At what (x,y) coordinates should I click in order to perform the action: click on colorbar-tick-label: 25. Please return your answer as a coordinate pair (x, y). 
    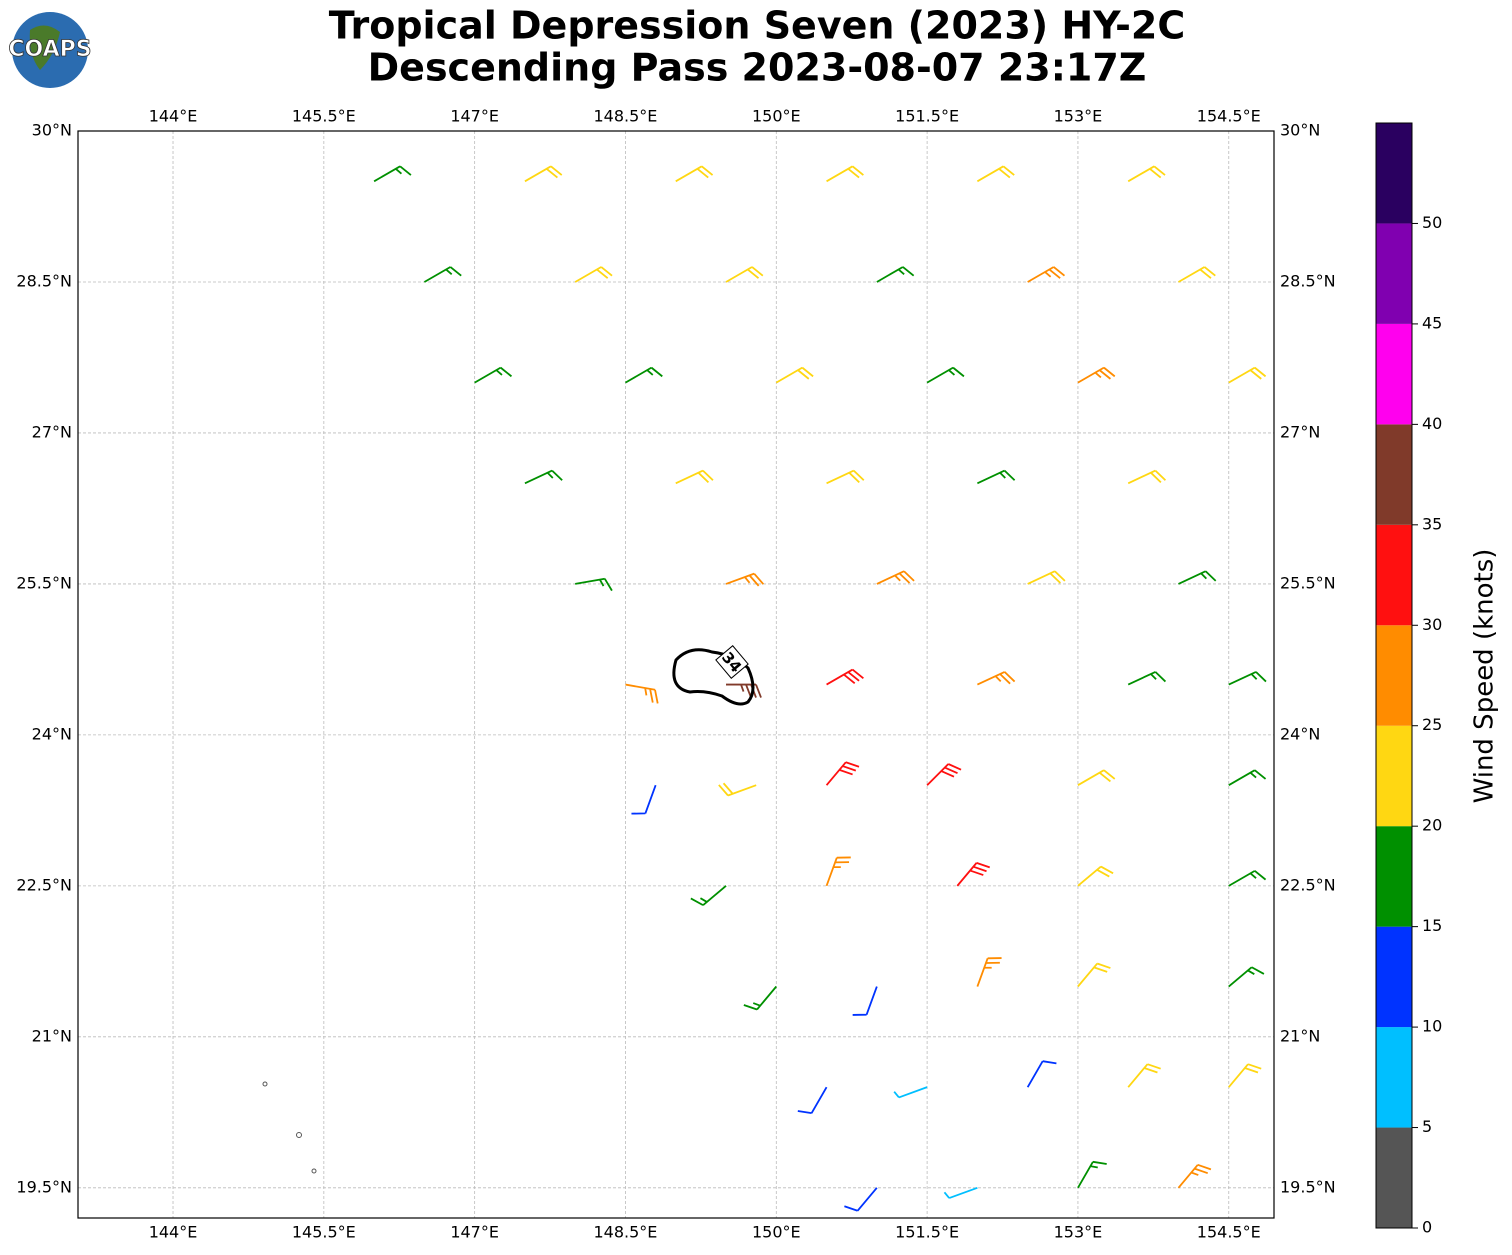
    Looking at the image, I should click on (1432, 724).